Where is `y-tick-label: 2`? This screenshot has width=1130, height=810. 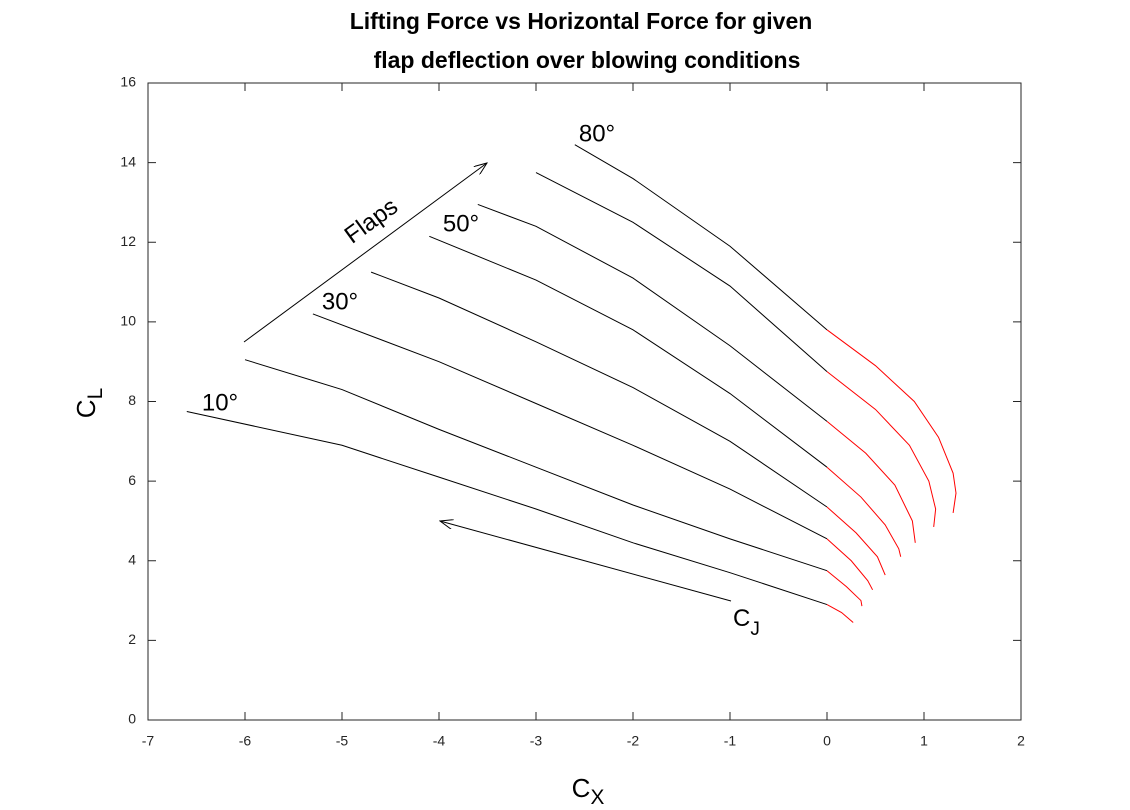 y-tick-label: 2 is located at coordinates (132, 639).